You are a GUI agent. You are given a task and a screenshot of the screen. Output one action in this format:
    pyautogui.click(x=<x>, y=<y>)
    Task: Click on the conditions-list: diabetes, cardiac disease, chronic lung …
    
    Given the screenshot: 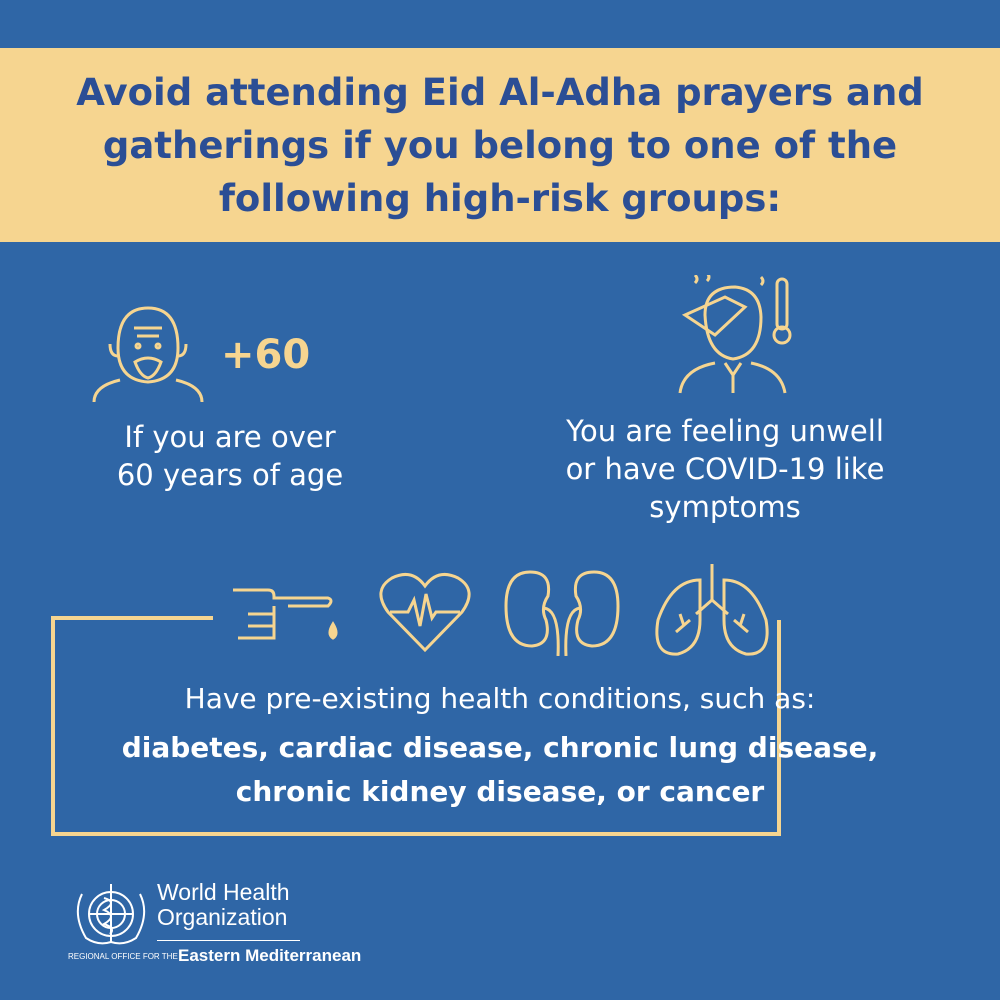 What is the action you would take?
    pyautogui.click(x=500, y=770)
    